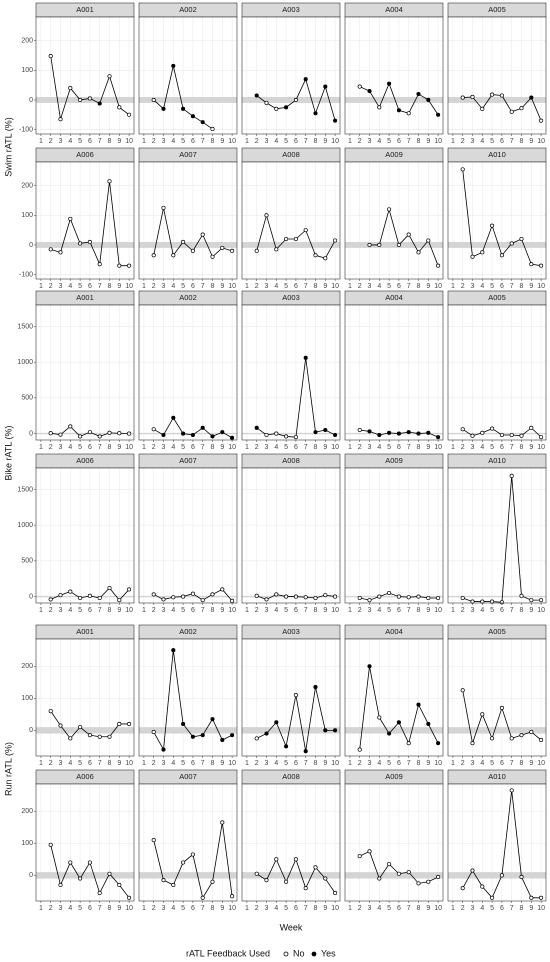  I want to click on panel-title: A003, so click(291, 631).